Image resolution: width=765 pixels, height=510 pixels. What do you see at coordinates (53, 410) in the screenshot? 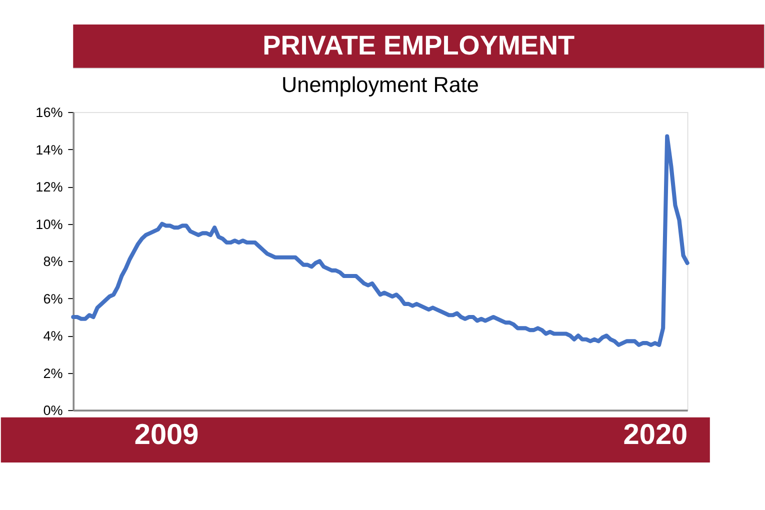
I see `y-tick-label: 0%` at bounding box center [53, 410].